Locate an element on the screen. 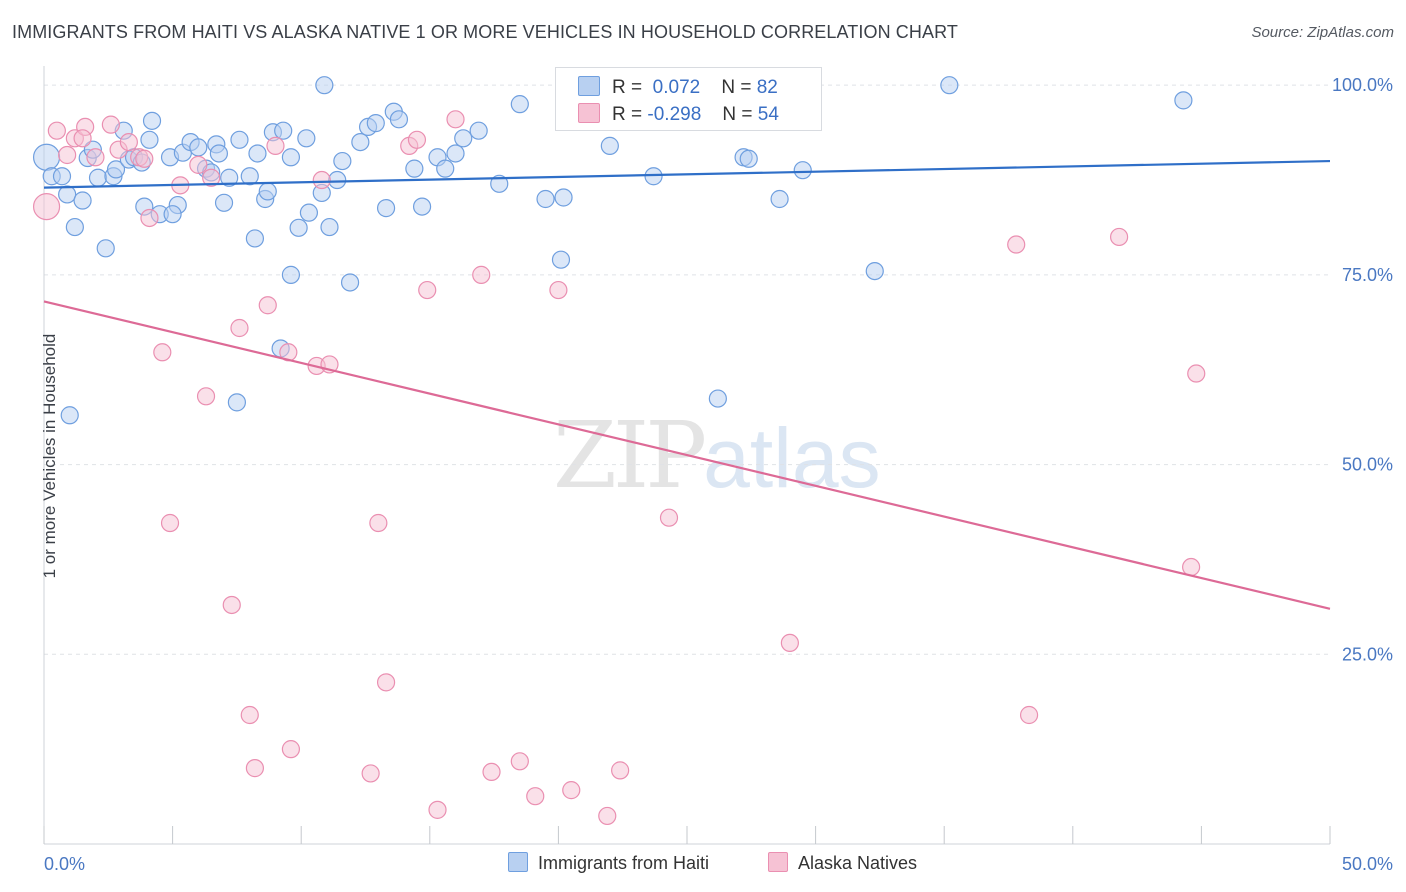  y-axis-title: 1 or more Vehicles in Household is located at coordinates (49, 456).